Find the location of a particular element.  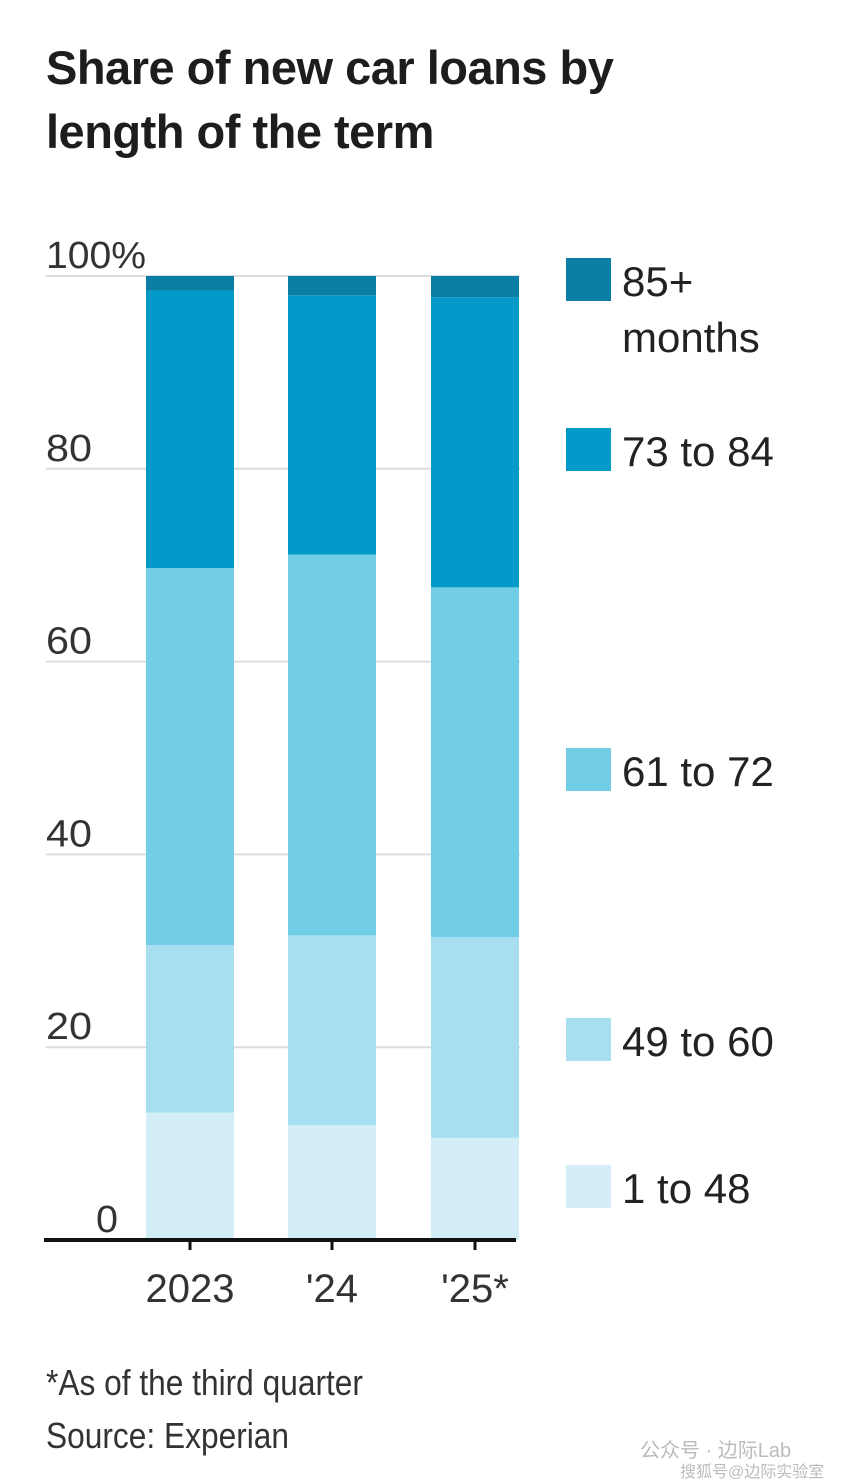

y-tick-label: 60 is located at coordinates (69, 642).